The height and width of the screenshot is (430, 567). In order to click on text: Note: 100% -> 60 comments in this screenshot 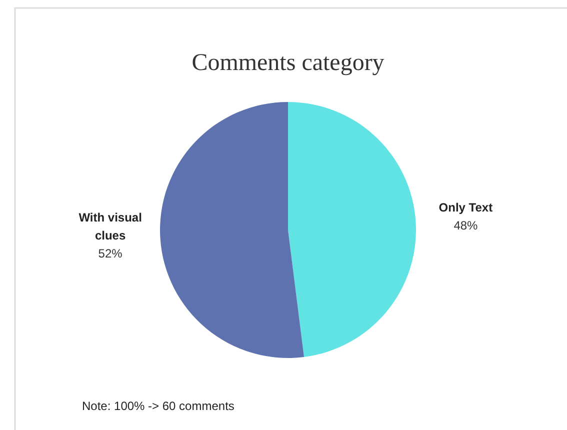, I will do `click(158, 406)`.